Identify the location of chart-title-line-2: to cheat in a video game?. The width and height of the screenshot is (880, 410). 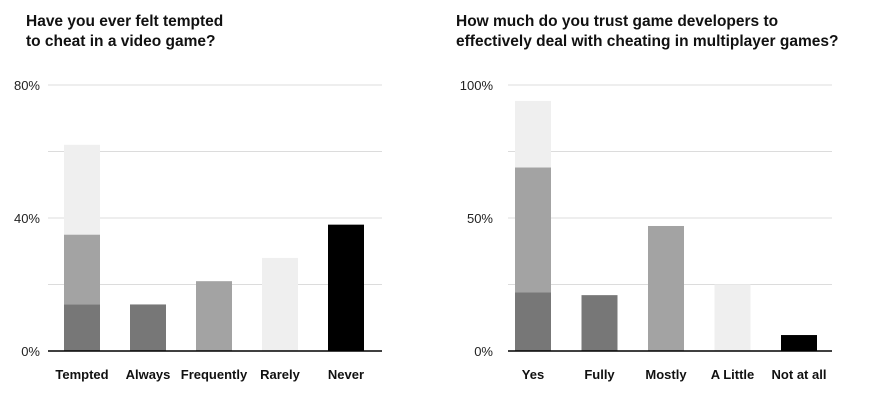
(121, 41).